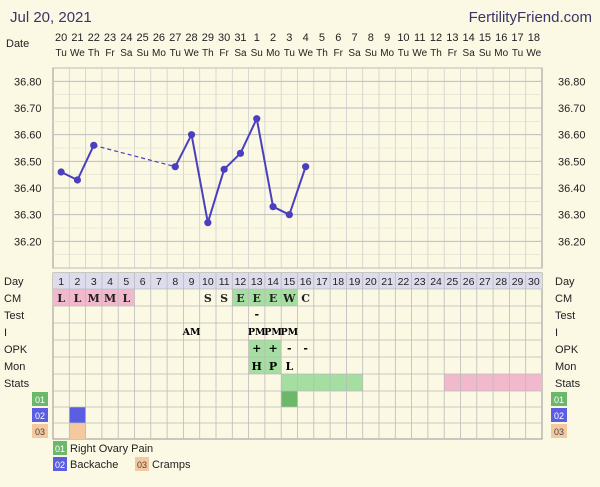 This screenshot has height=487, width=600. What do you see at coordinates (191, 38) in the screenshot?
I see `date-number: 28` at bounding box center [191, 38].